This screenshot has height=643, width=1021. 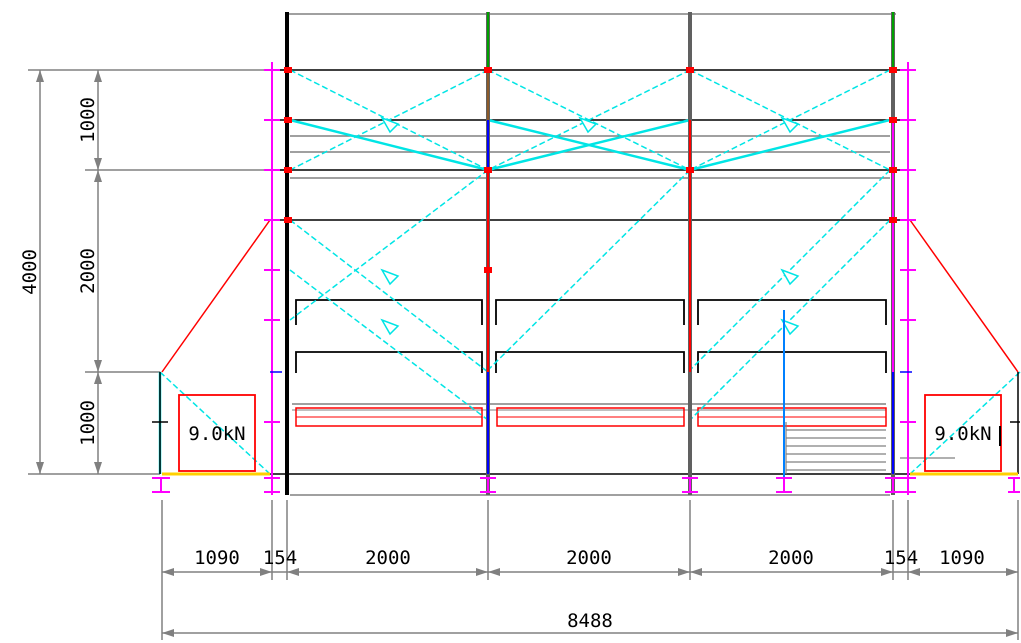 I want to click on platform-deck, so click(x=589, y=415).